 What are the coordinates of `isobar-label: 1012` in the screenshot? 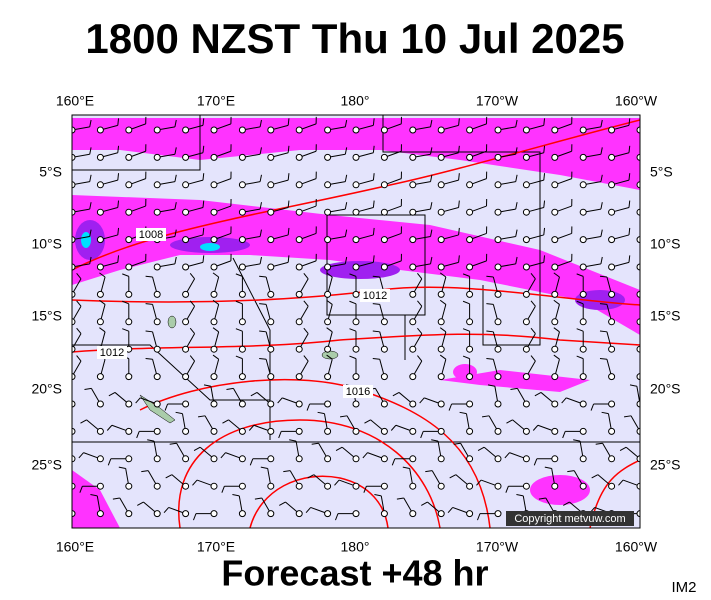 It's located at (375, 296).